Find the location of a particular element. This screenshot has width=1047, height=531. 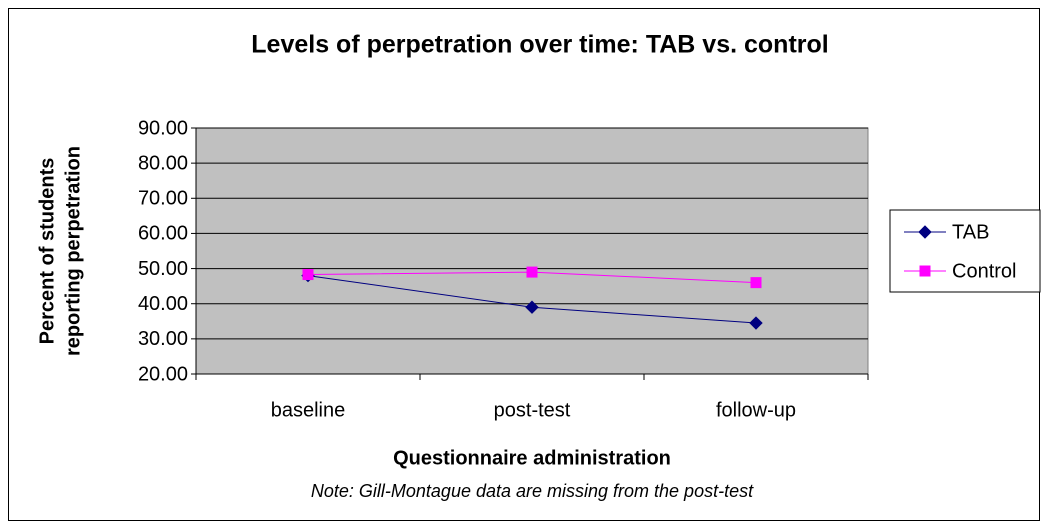

y-axis-title: Percent of students is located at coordinates (47, 251).